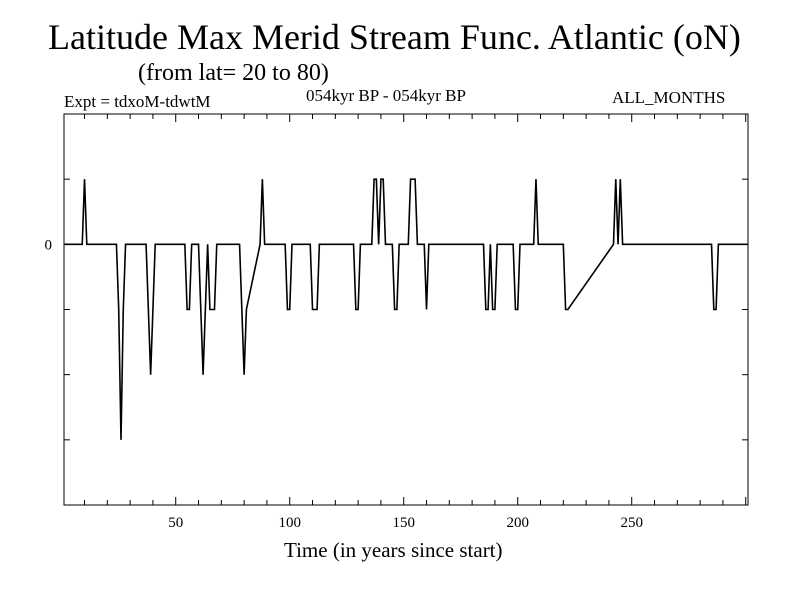 Image resolution: width=800 pixels, height=600 pixels. I want to click on experiment-label: Expt = tdxoM-tdwtM, so click(137, 101).